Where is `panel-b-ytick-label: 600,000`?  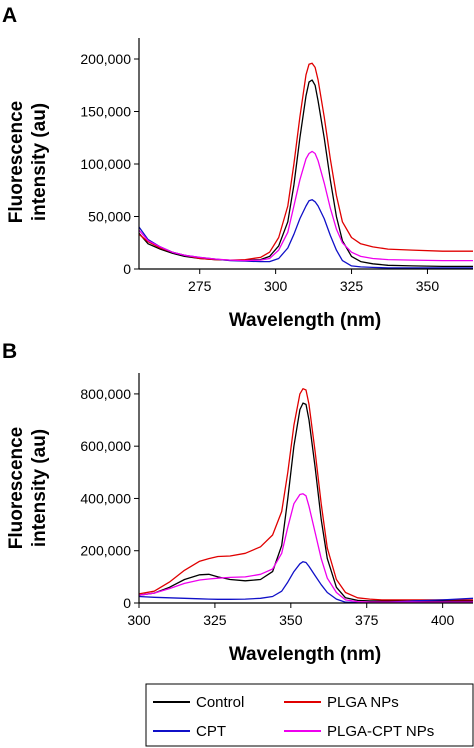 panel-b-ytick-label: 600,000 is located at coordinates (105, 446).